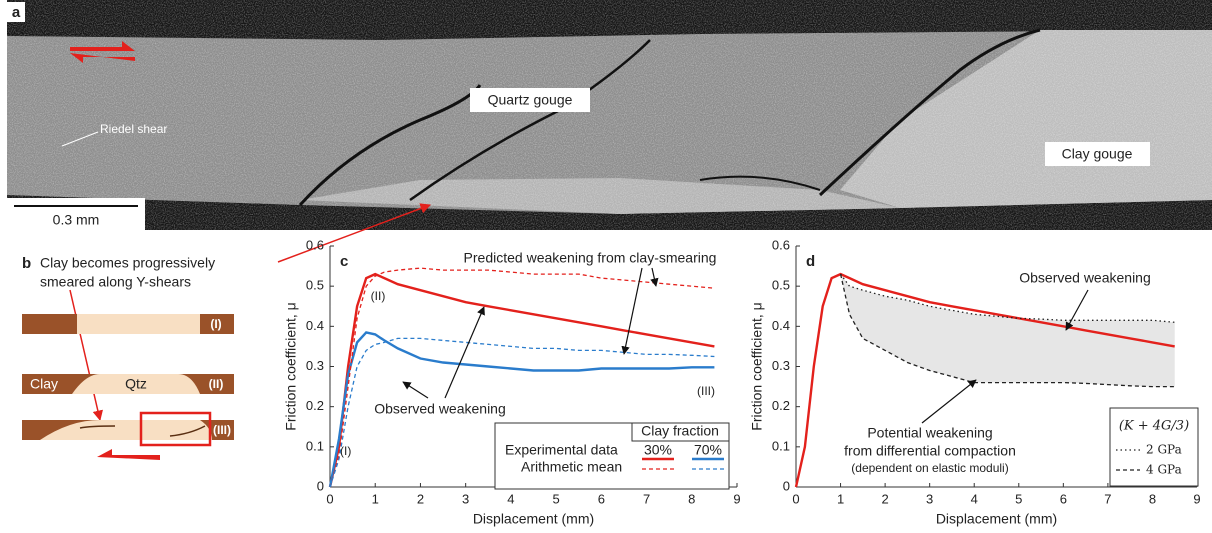 The width and height of the screenshot is (1212, 533). What do you see at coordinates (26, 263) in the screenshot?
I see `panel-label: b` at bounding box center [26, 263].